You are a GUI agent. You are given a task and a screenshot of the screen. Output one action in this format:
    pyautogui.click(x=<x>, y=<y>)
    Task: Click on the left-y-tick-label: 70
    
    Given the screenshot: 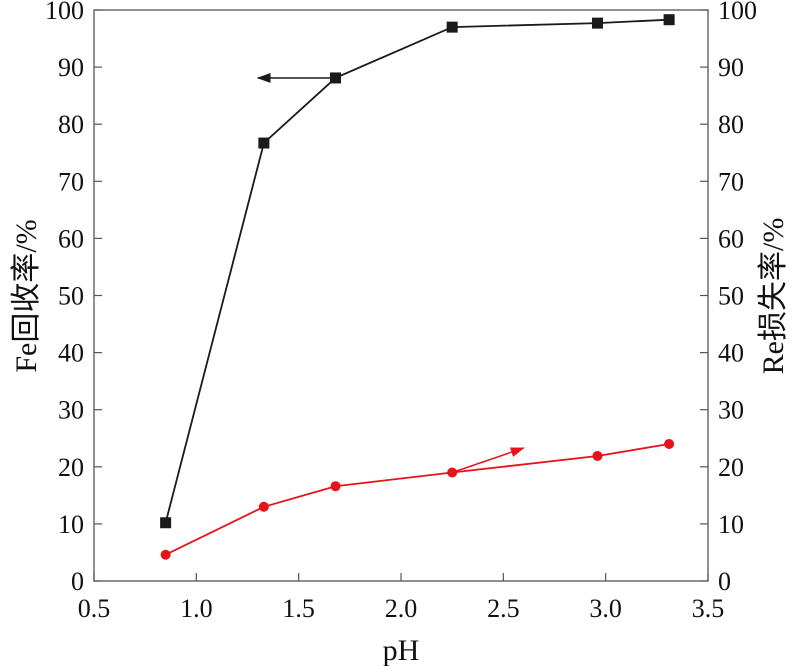 What is the action you would take?
    pyautogui.click(x=71, y=181)
    